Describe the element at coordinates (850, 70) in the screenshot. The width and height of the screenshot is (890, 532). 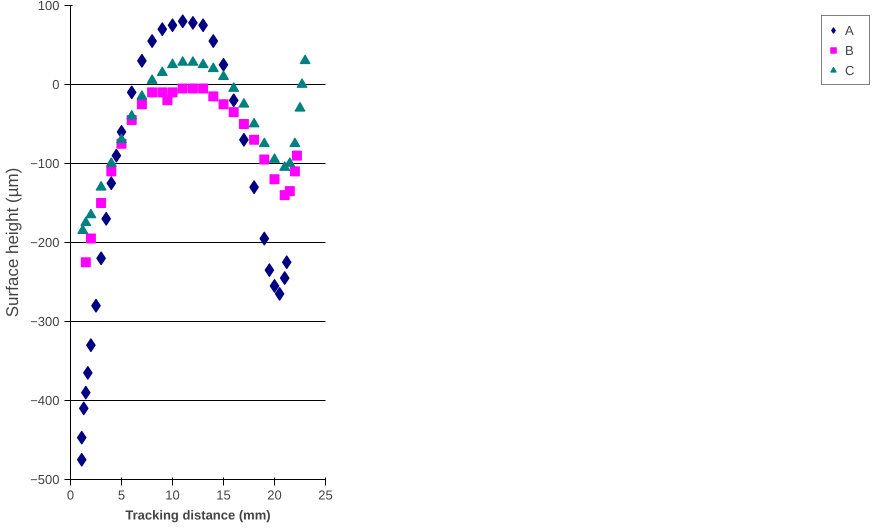
I see `legend-label: C` at that location.